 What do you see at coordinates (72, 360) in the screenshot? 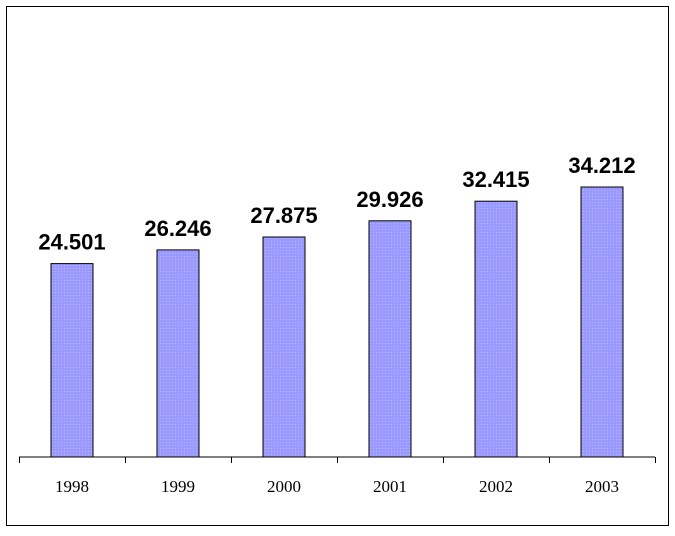
I see `bar-1998` at bounding box center [72, 360].